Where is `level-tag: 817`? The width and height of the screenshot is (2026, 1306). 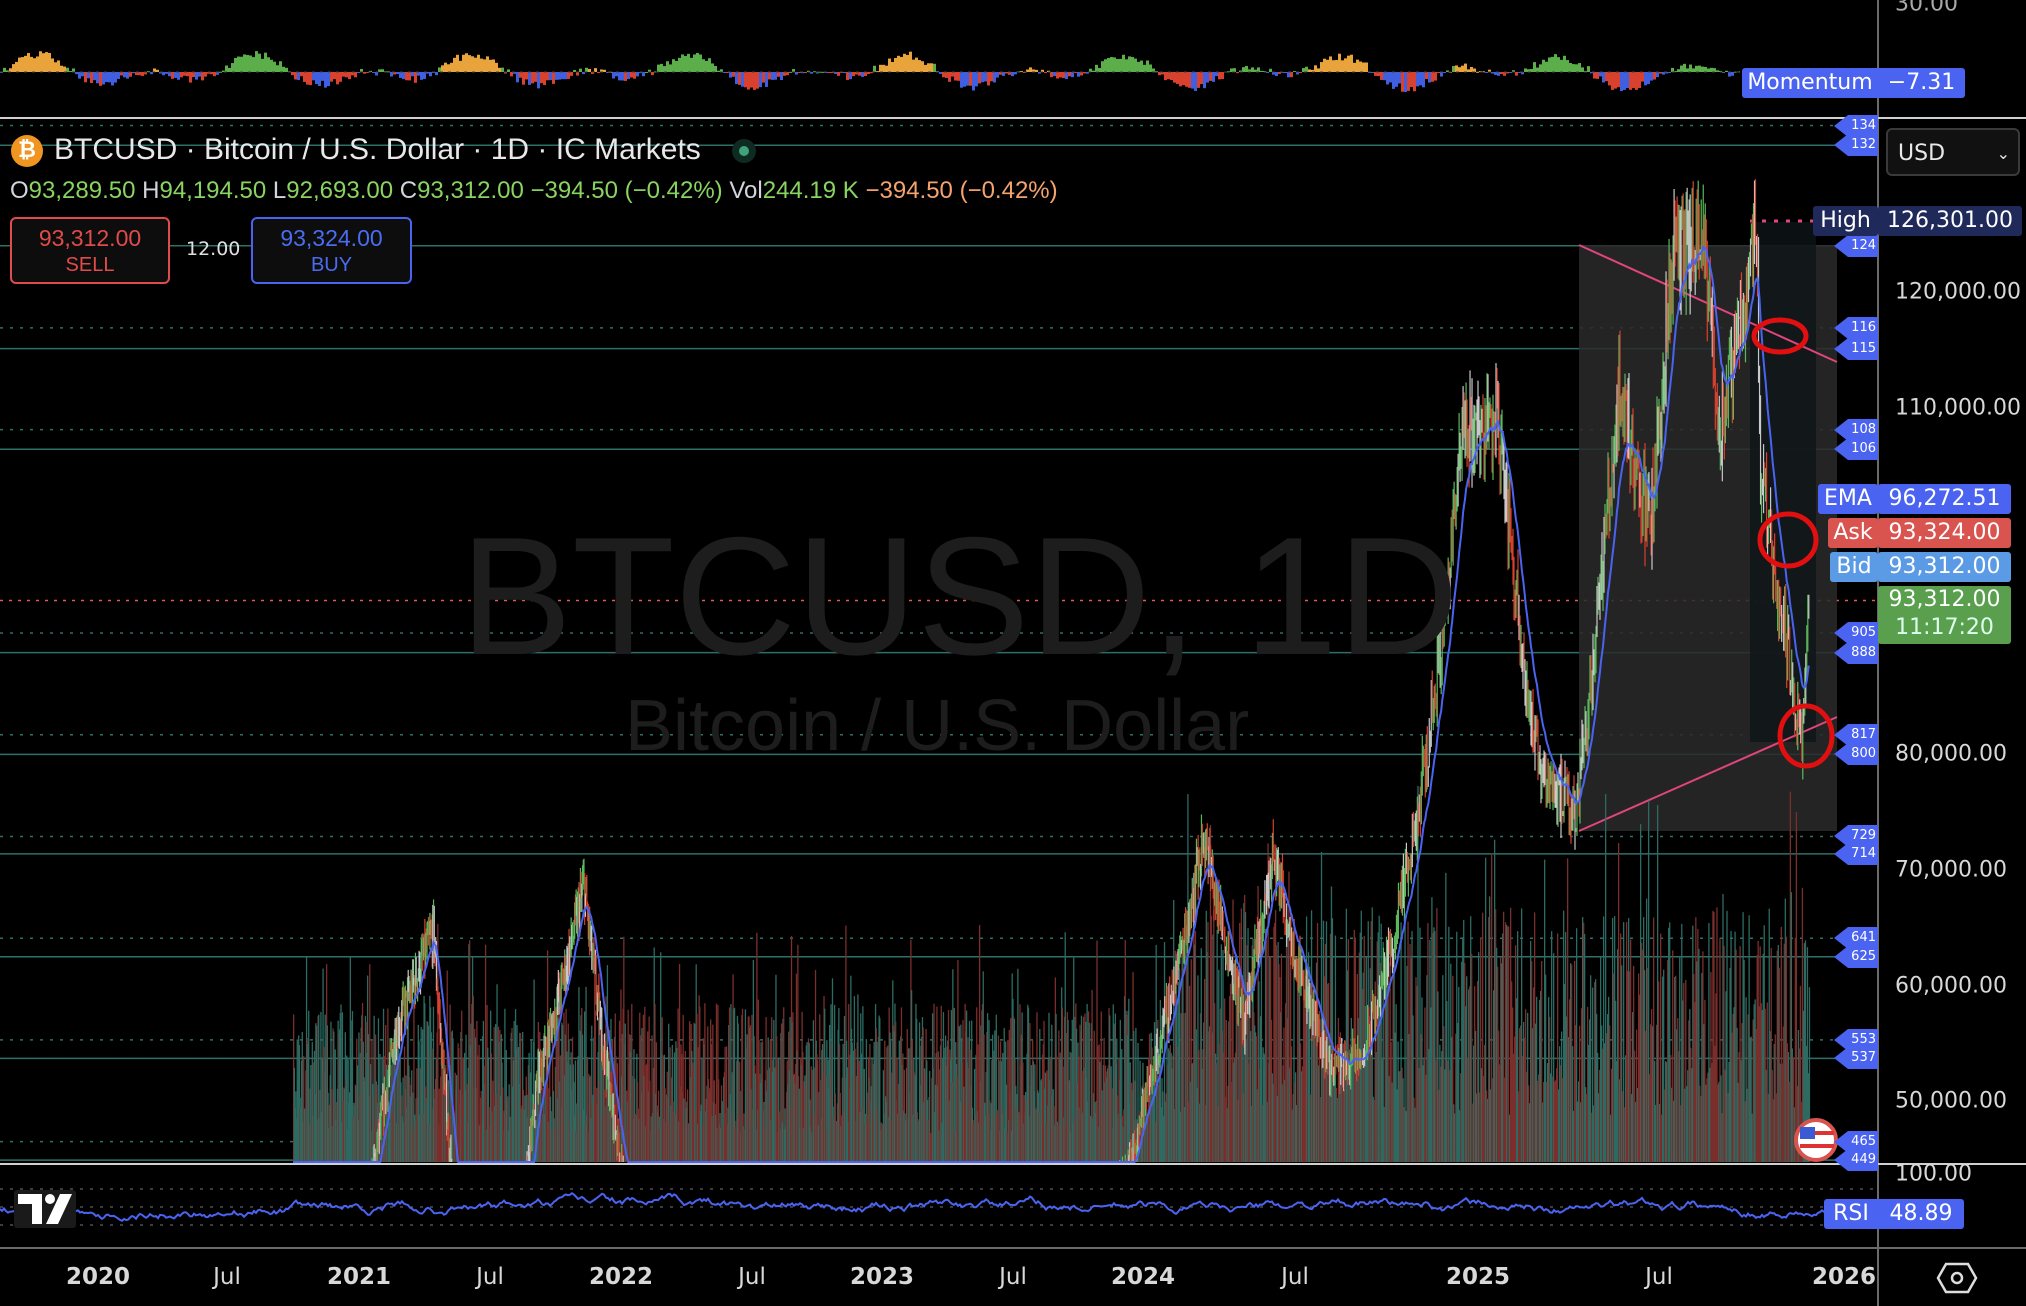
level-tag: 817 is located at coordinates (1856, 734).